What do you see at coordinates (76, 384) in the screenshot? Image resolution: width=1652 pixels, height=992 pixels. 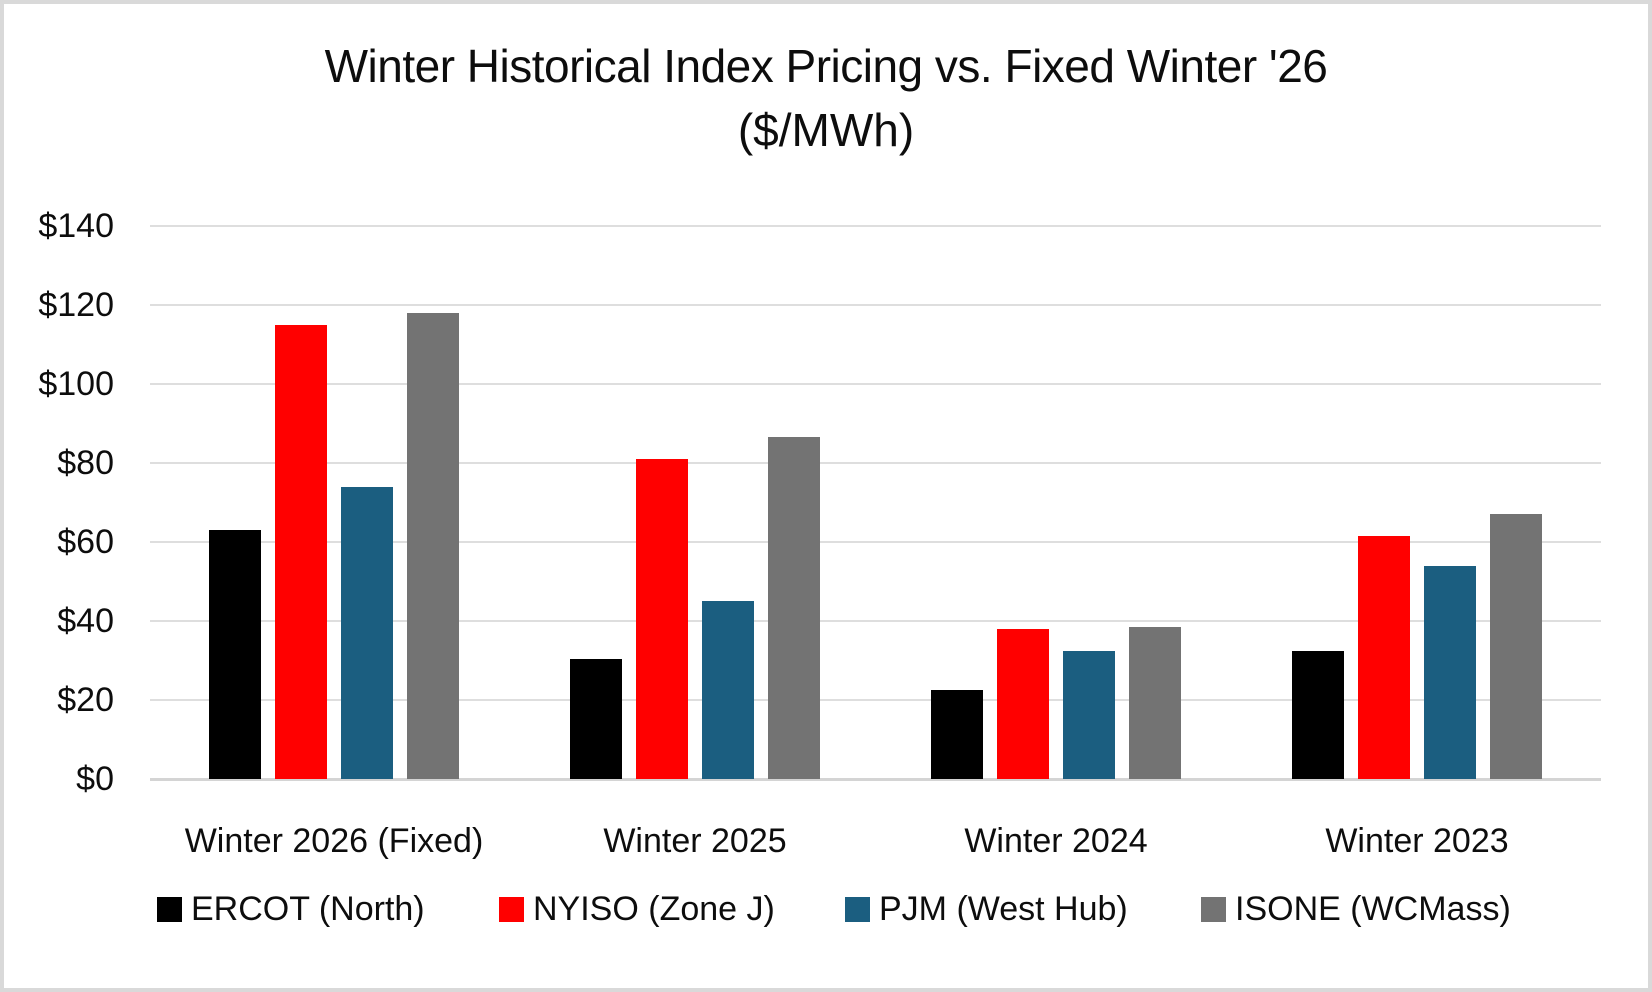 I see `y-tick-label: $100` at bounding box center [76, 384].